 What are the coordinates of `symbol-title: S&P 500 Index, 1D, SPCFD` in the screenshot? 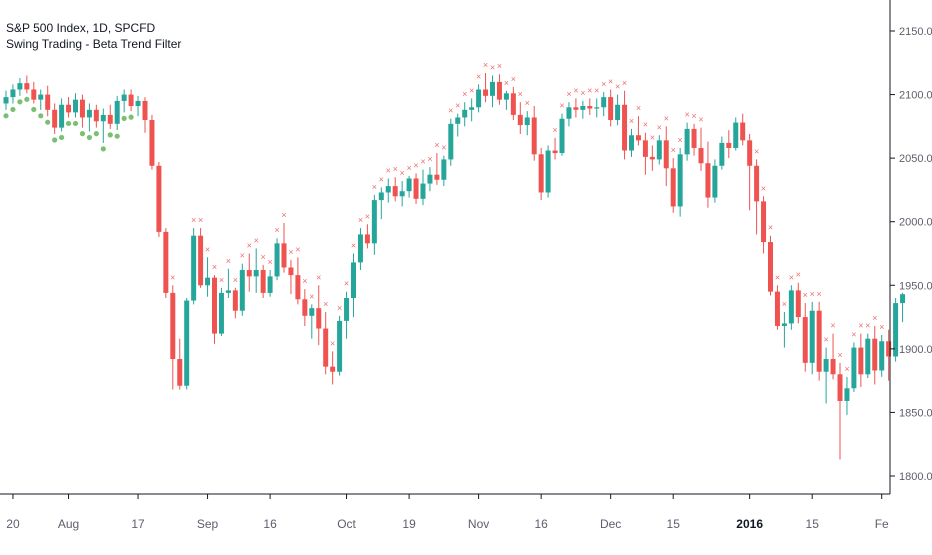 It's located at (81, 28).